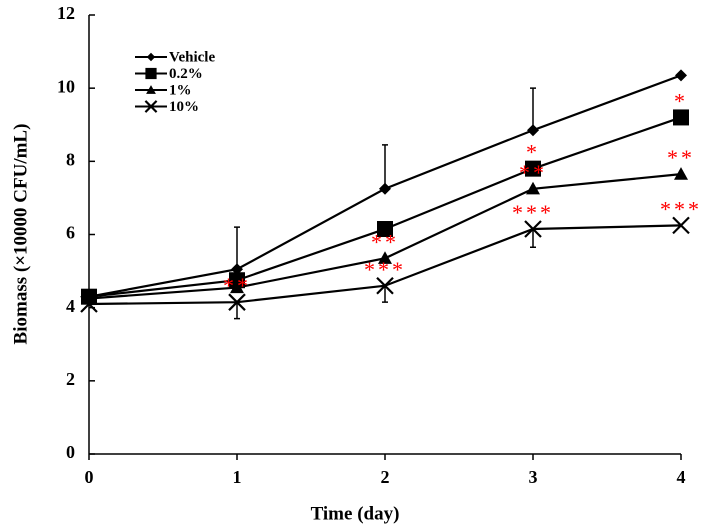  I want to click on y-tick-label: 10, so click(66, 86).